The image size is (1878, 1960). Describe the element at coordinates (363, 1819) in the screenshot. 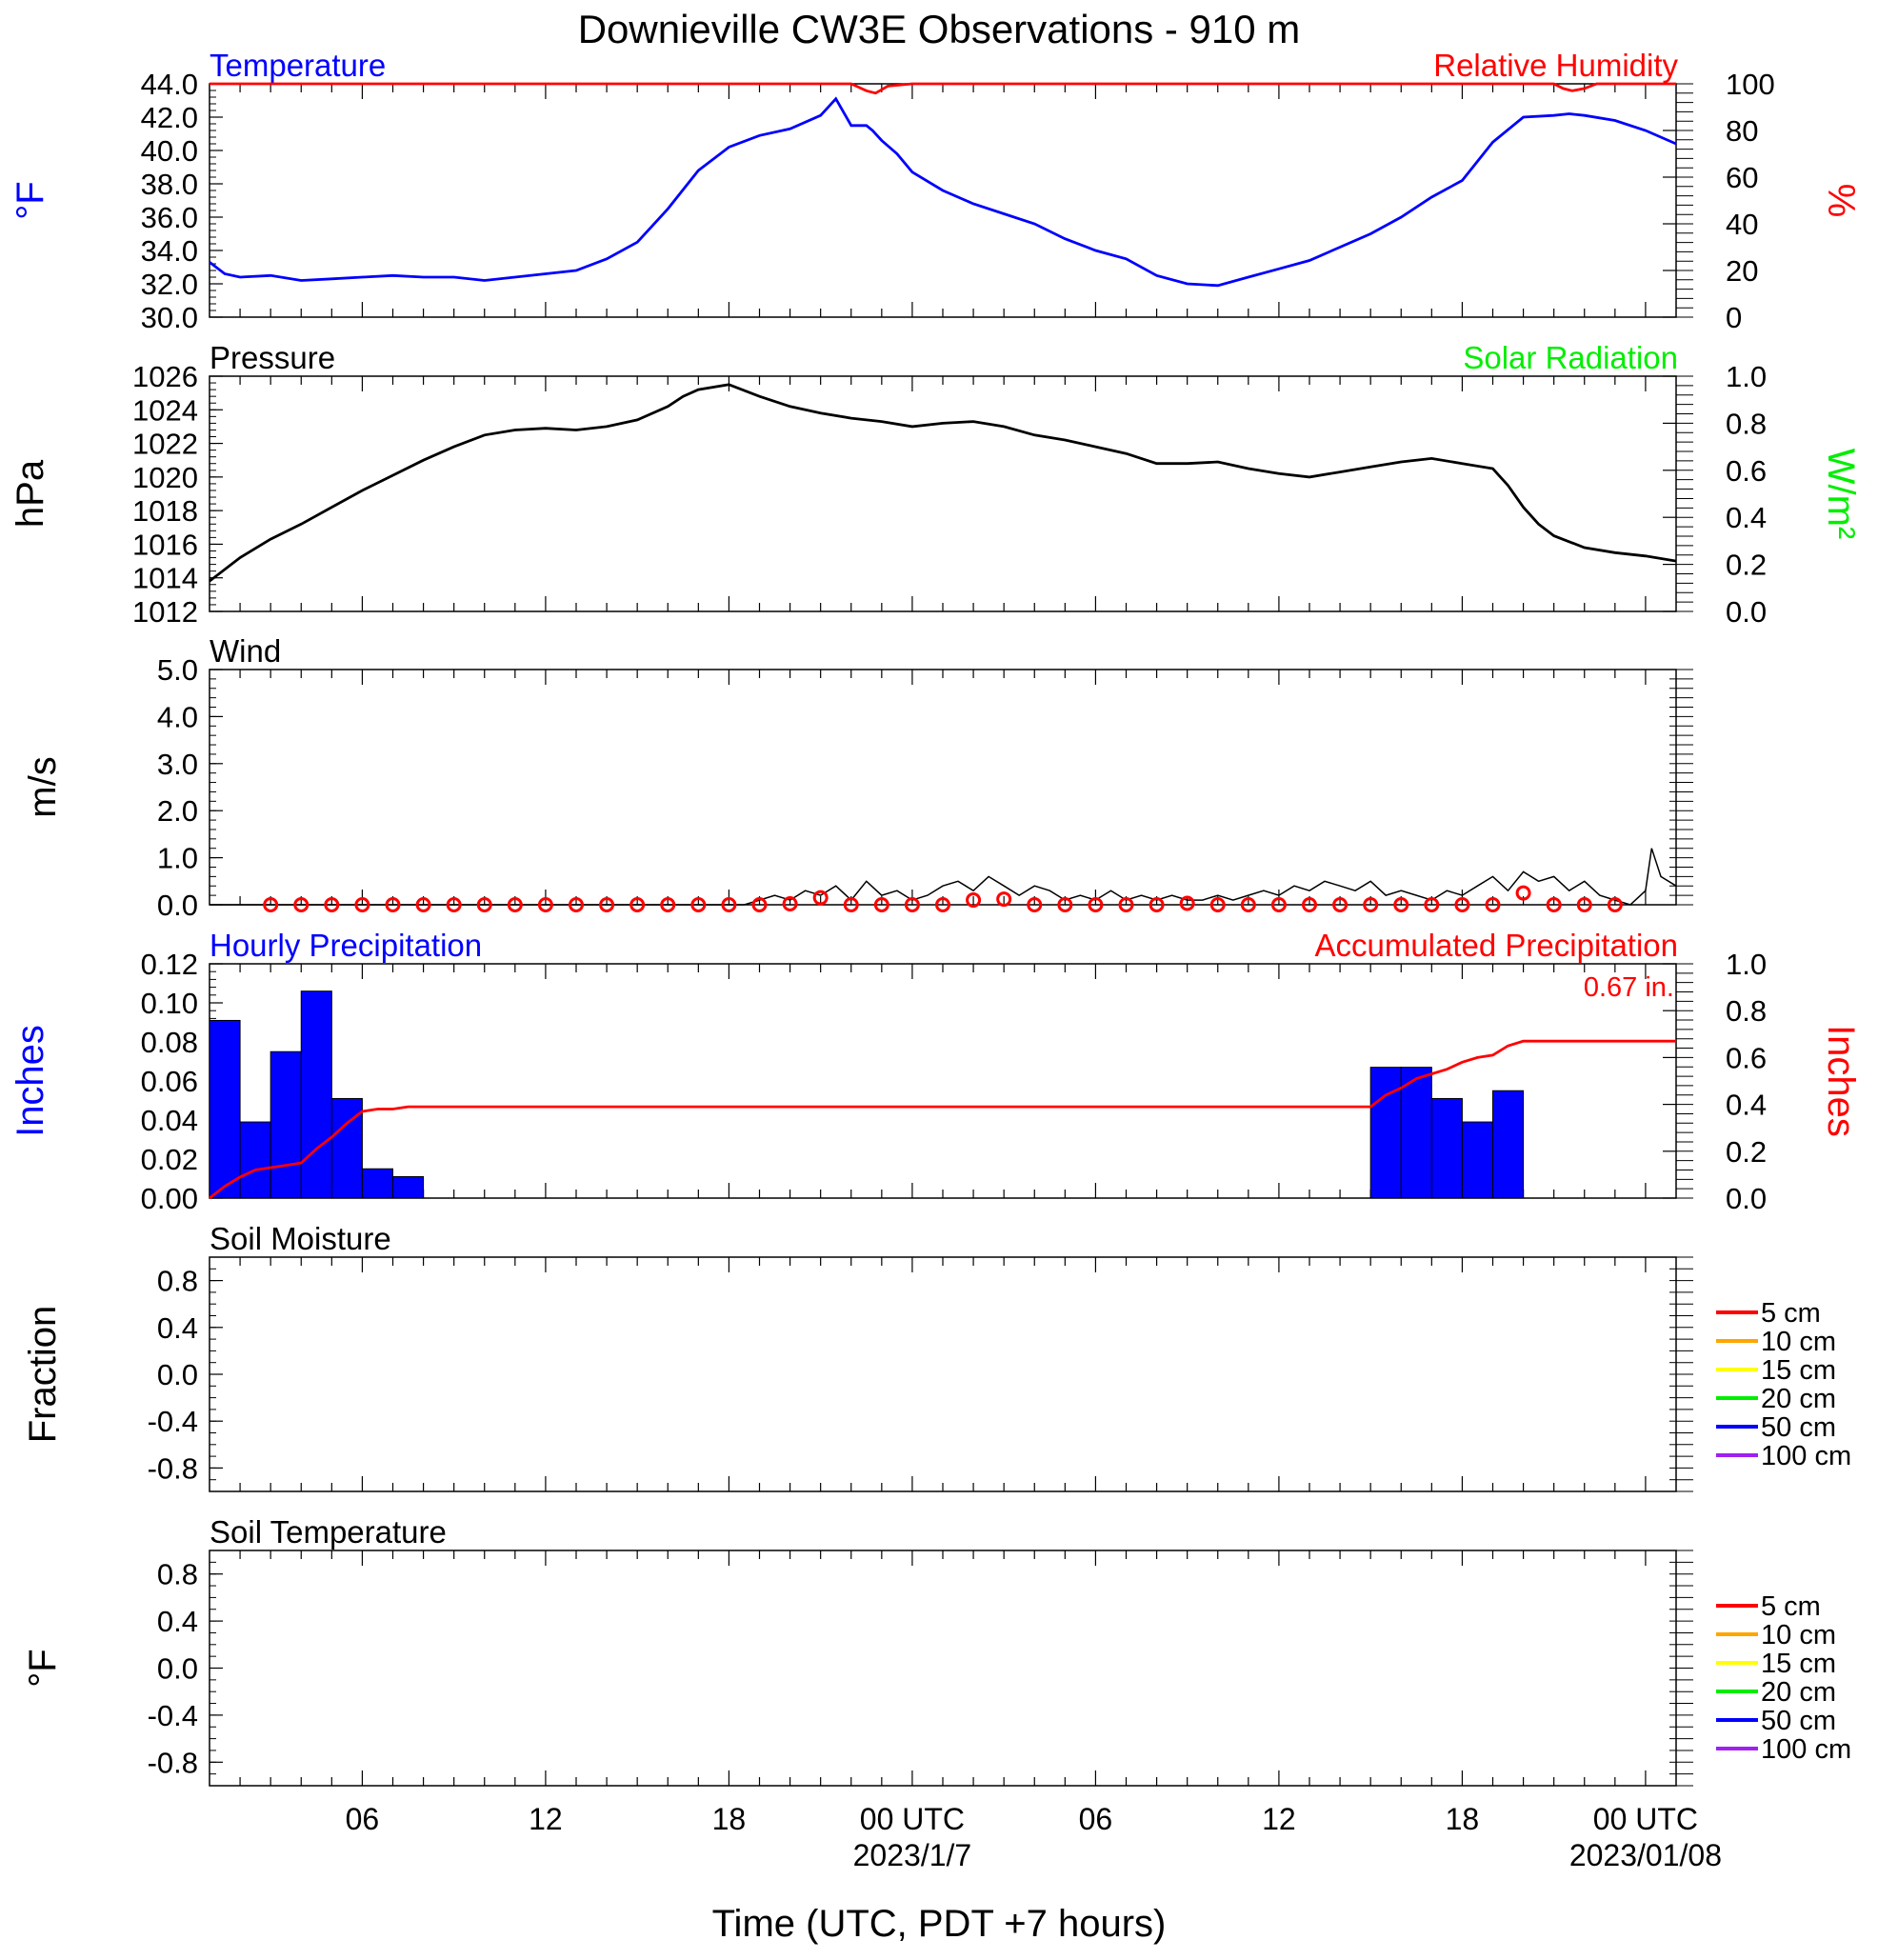

I see `x-tick-label: 06` at that location.